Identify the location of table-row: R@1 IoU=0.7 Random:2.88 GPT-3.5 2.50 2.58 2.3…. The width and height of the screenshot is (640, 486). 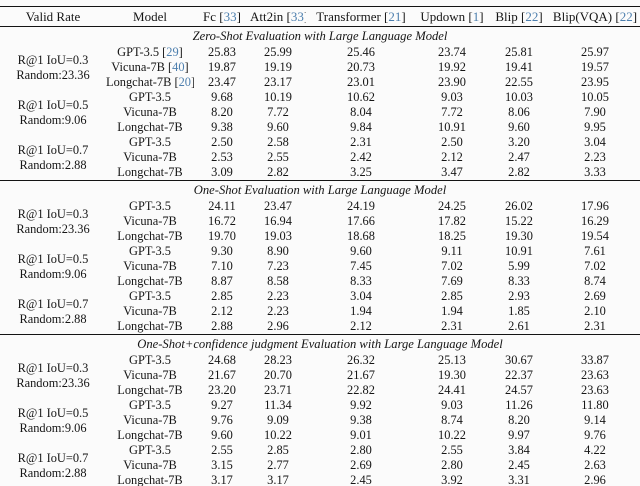
(320, 153).